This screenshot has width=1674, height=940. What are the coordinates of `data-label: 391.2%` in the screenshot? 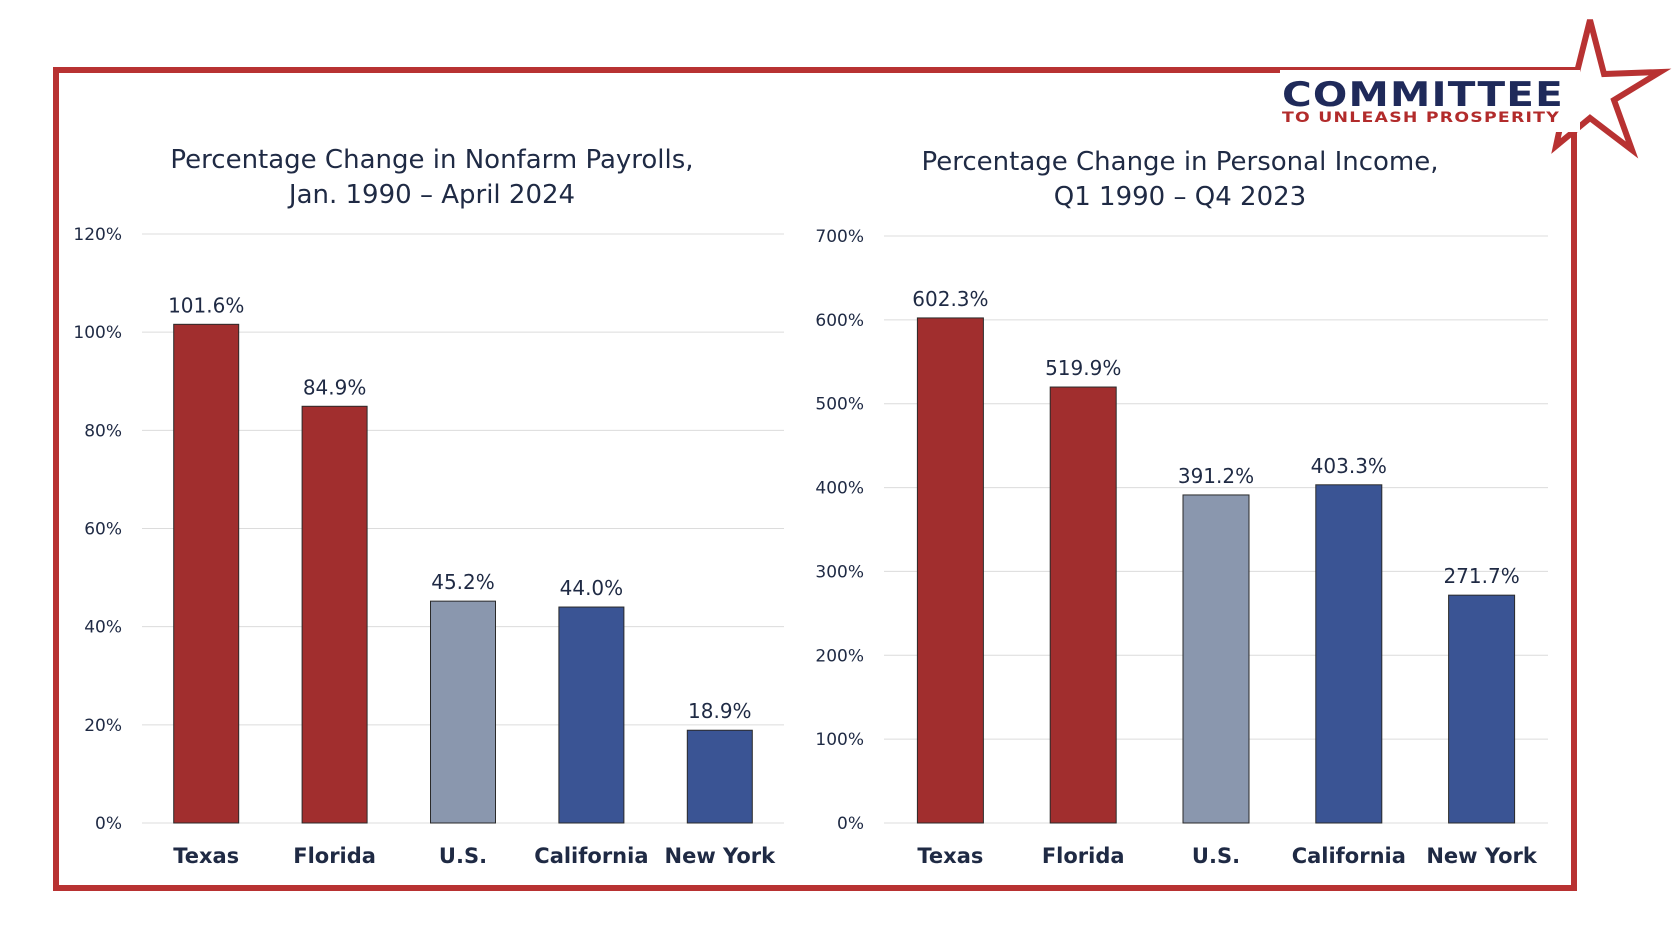 It's located at (1216, 476).